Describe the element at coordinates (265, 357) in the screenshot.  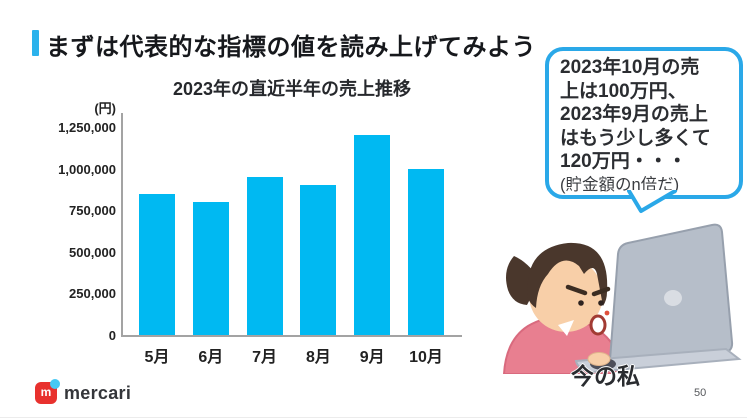
I see `x-tick-label: 7月` at that location.